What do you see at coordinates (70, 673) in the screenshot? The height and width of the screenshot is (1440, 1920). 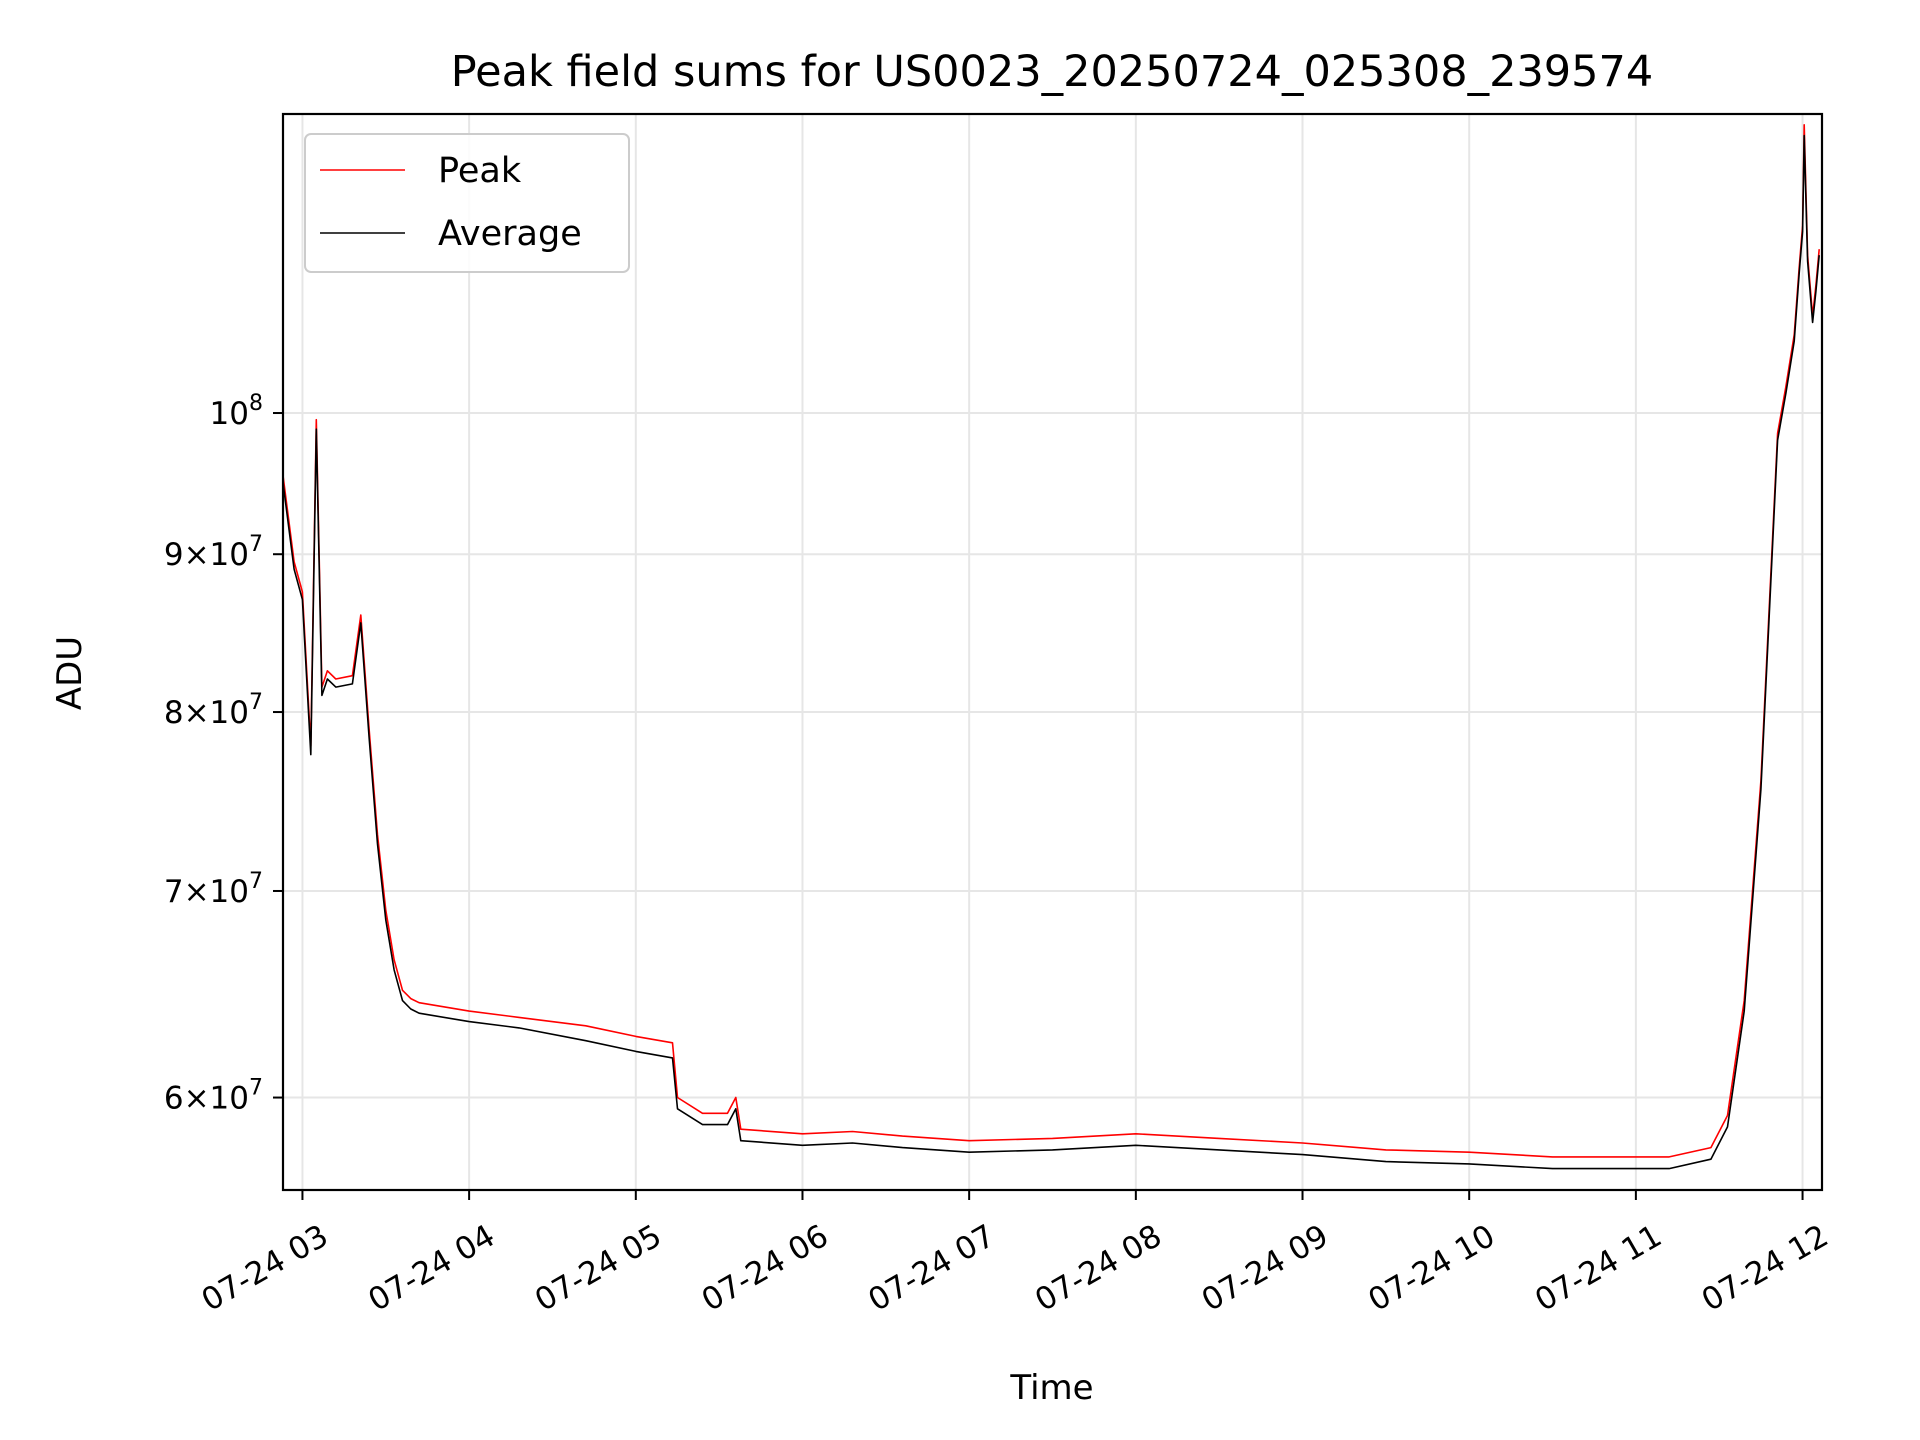 I see `y-axis-label: ADU` at bounding box center [70, 673].